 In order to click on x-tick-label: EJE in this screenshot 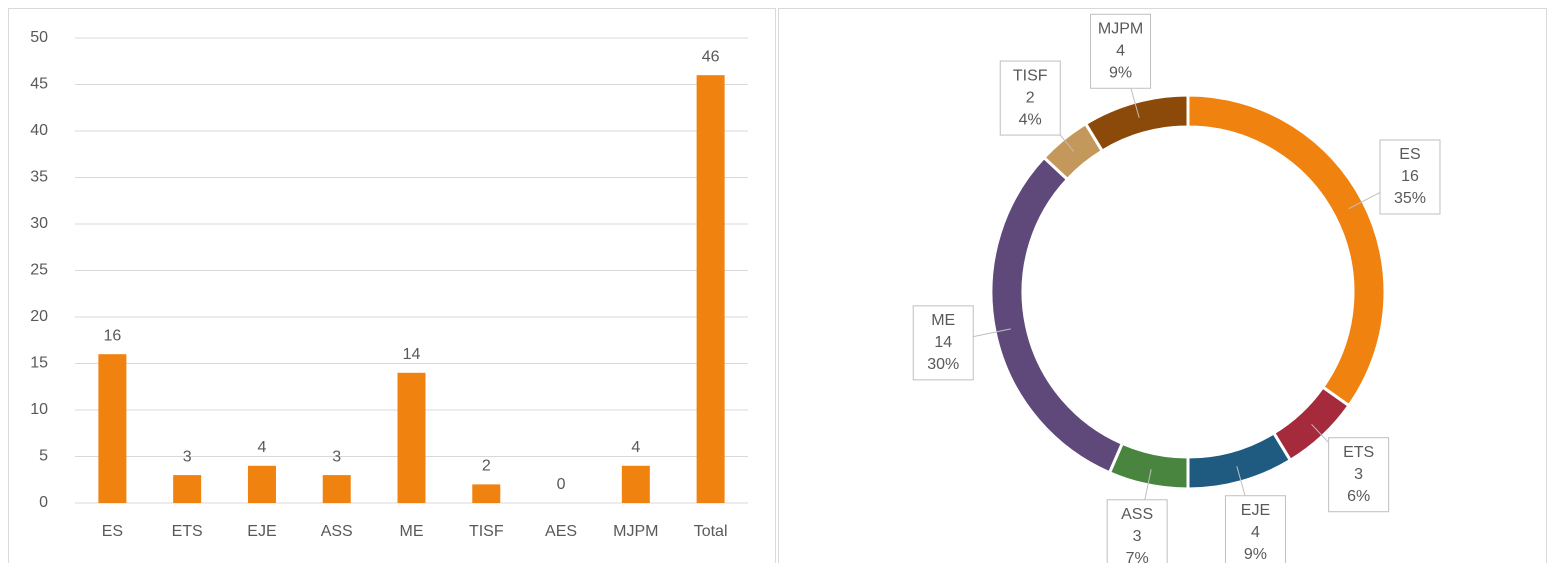, I will do `click(261, 531)`.